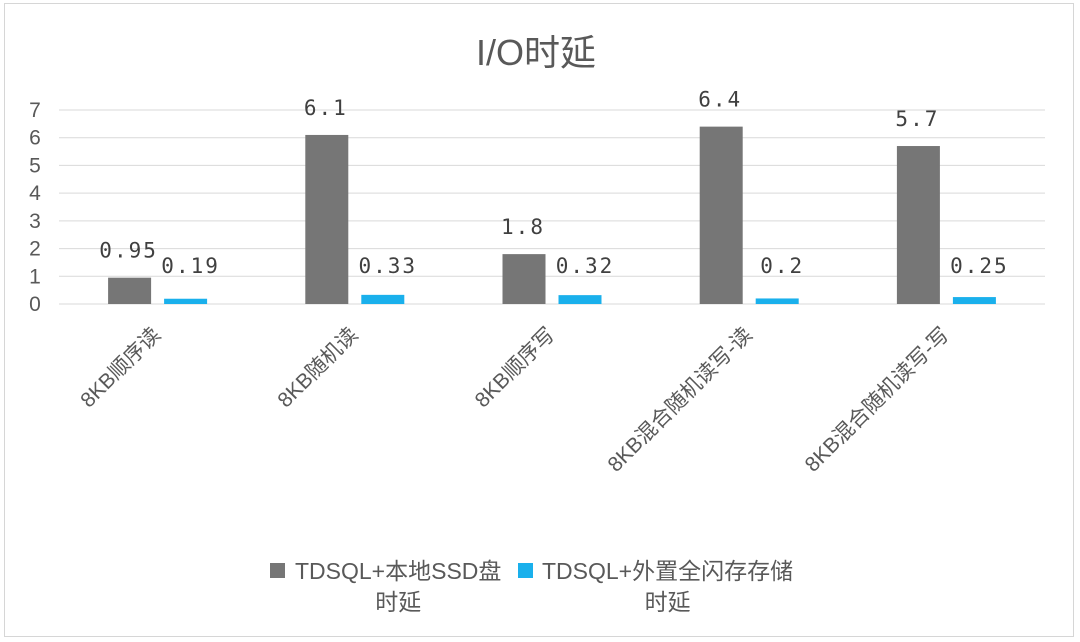  Describe the element at coordinates (128, 251) in the screenshot. I see `data-label: 0.95` at that location.